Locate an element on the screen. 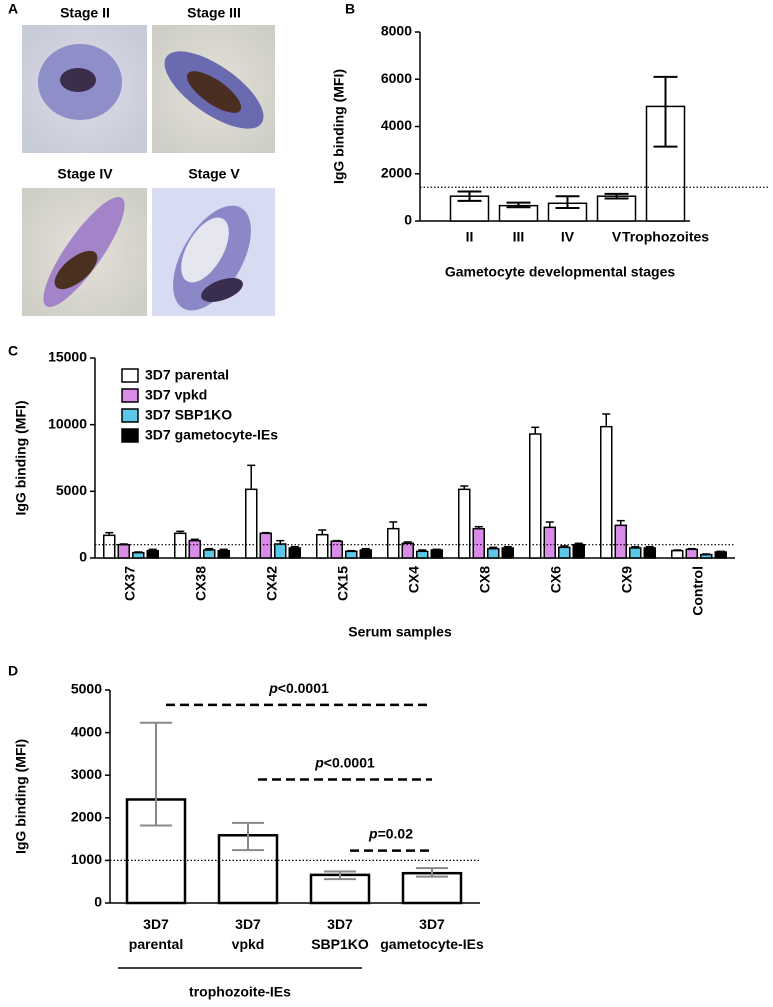 The width and height of the screenshot is (773, 1007). x-axis-label: Serum samples is located at coordinates (400, 632).